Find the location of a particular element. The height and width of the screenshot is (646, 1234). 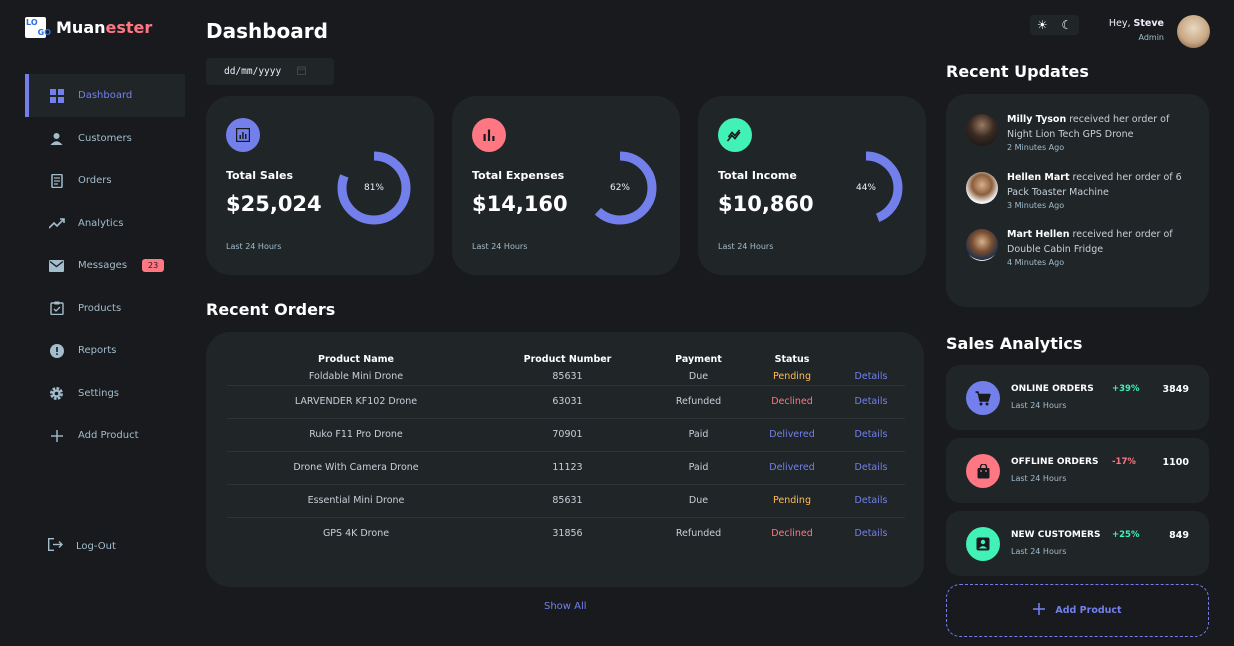

insight-label: Total Sales is located at coordinates (260, 175).